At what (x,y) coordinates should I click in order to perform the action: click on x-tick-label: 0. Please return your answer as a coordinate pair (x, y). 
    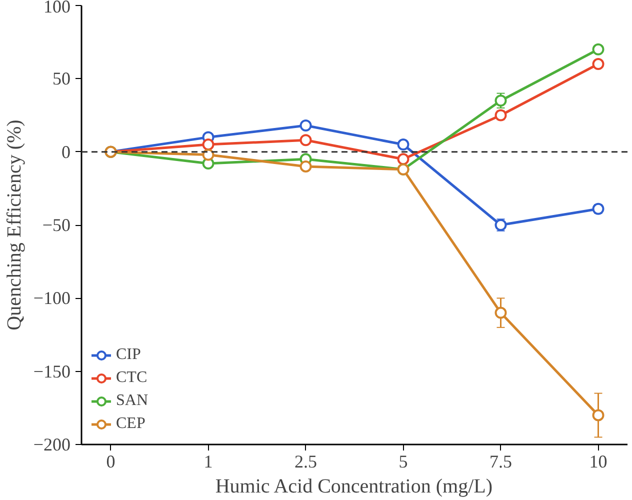
    Looking at the image, I should click on (111, 462).